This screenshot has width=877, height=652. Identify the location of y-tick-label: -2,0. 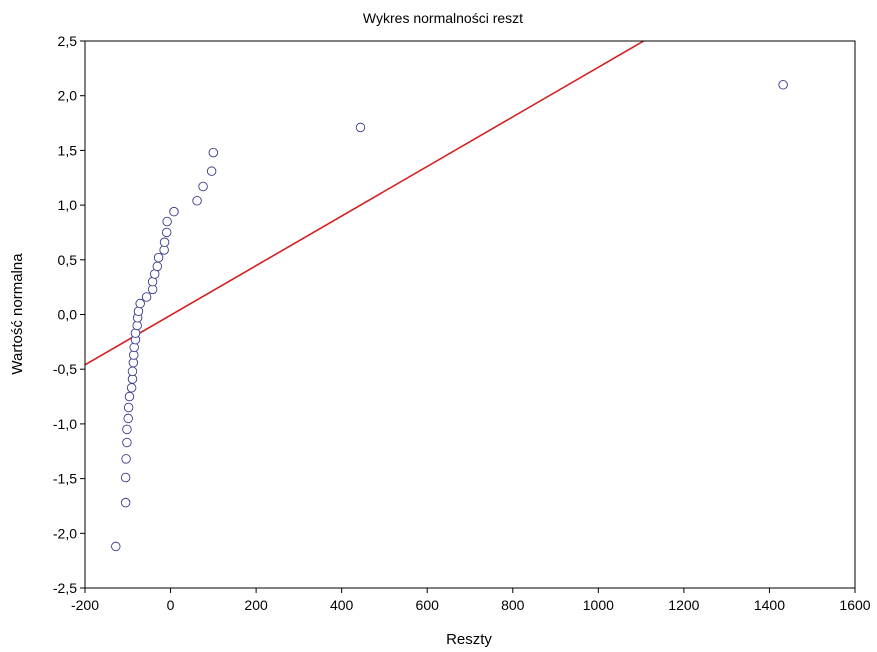
(65, 533).